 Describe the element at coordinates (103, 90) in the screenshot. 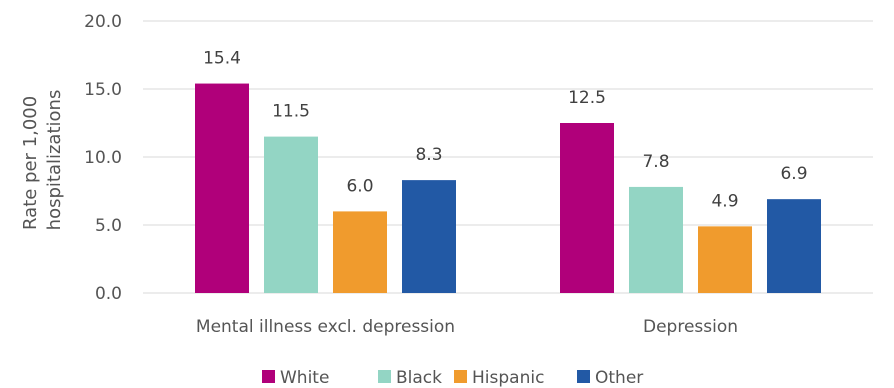

I see `y-tick-label: 15.0` at that location.